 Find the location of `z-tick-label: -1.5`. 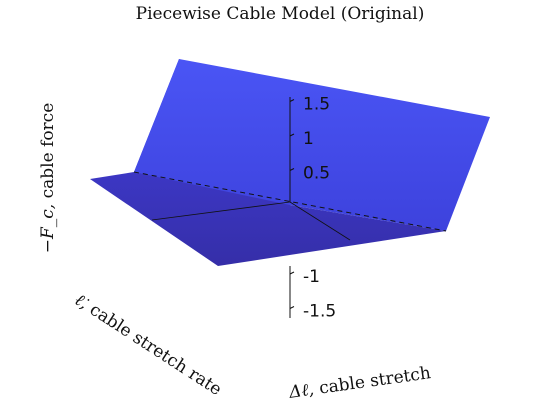

z-tick-label: -1.5 is located at coordinates (319, 312).